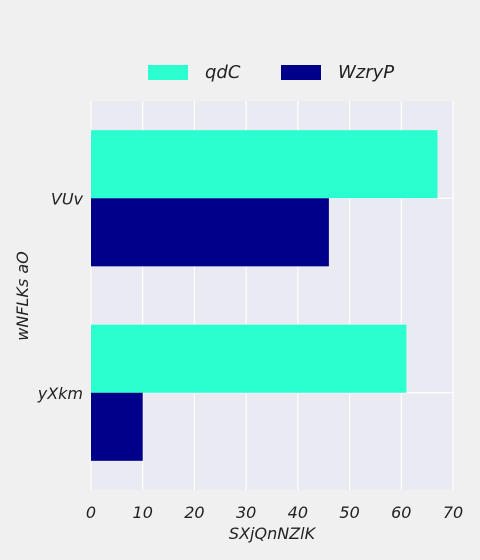 This screenshot has width=480, height=560. I want to click on y-axis-label: wNFLKs aO, so click(22, 295).